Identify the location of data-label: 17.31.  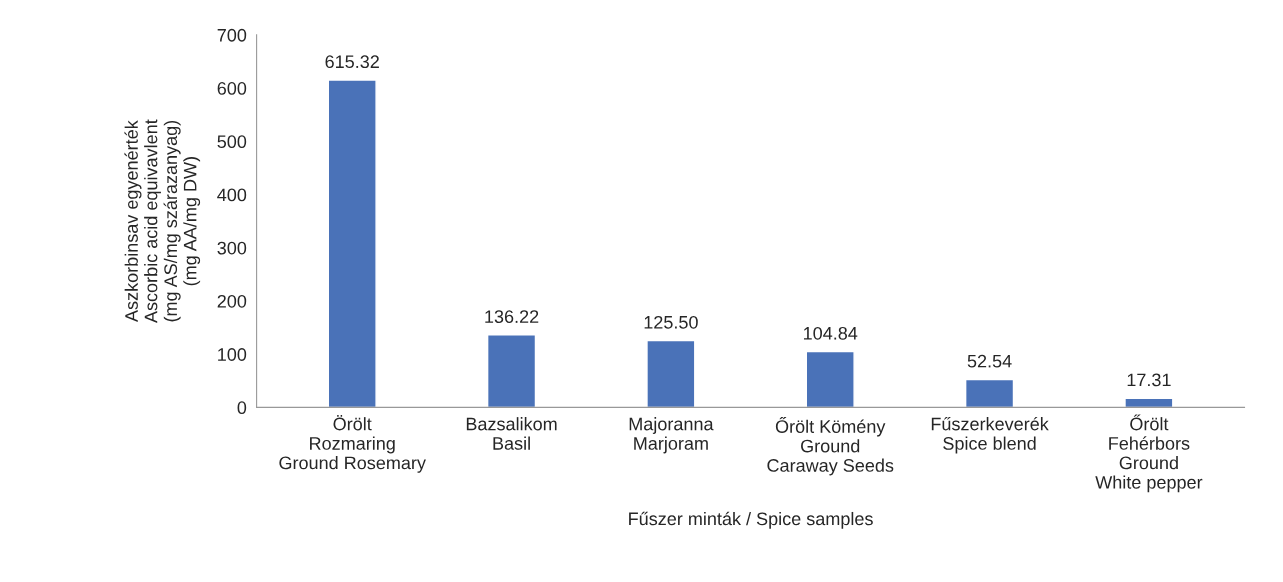
(1149, 380).